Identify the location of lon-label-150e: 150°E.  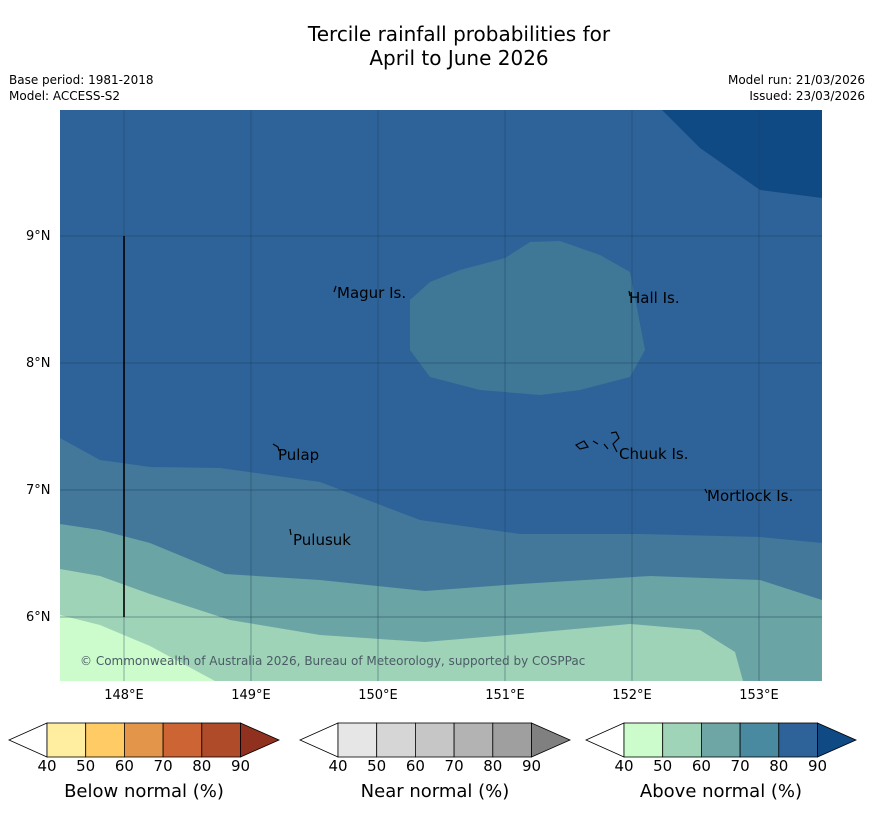
(378, 695).